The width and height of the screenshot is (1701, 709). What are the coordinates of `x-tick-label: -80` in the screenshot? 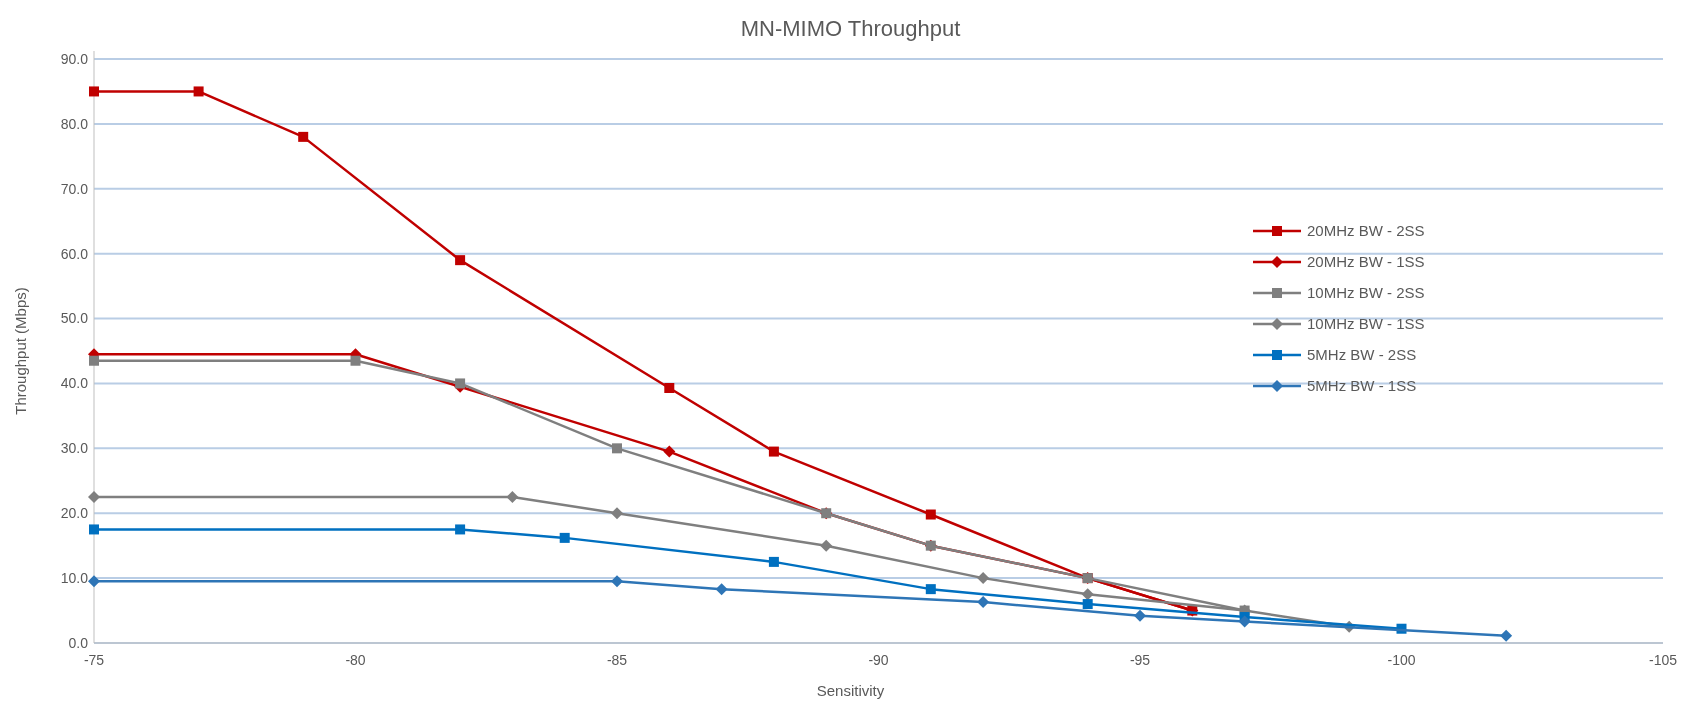 It's located at (355, 660).